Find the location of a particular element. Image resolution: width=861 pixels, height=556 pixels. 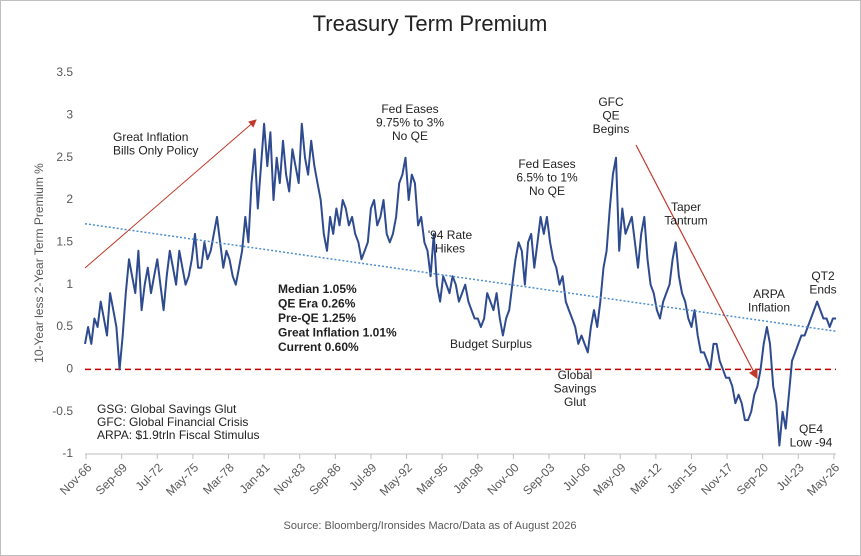

y-tick-label: 1 is located at coordinates (69, 284).